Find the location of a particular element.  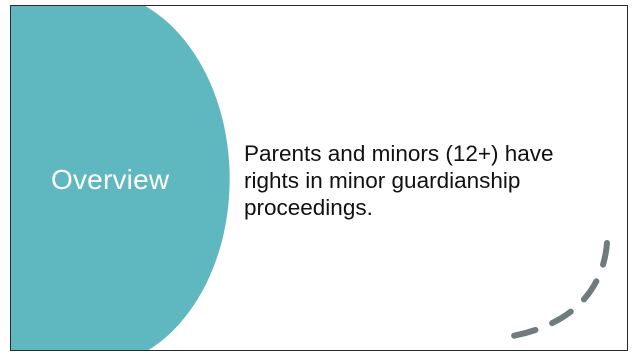

dashed-arc-shape is located at coordinates (554, 290).